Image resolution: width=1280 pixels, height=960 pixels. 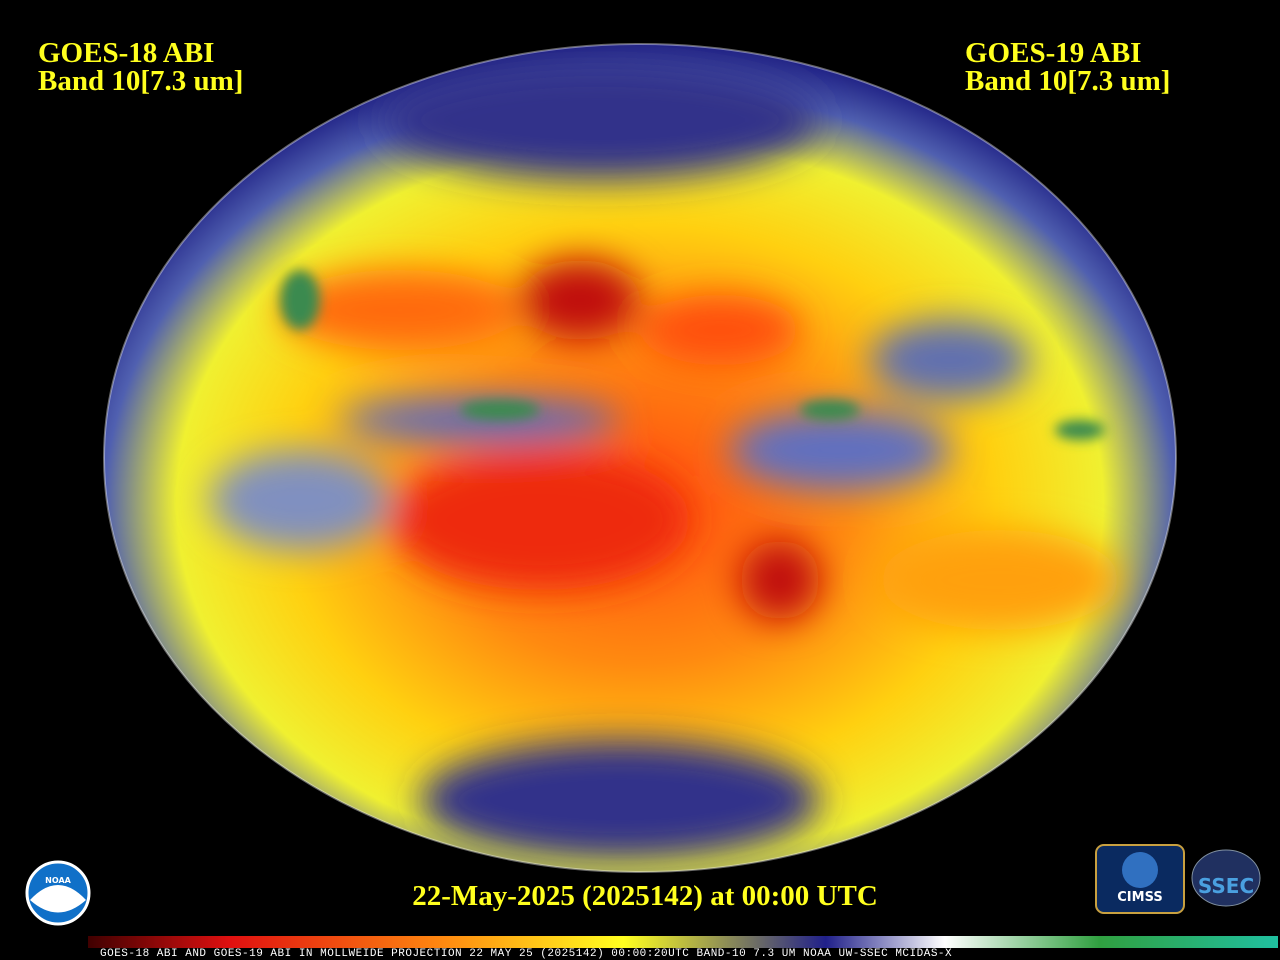 What do you see at coordinates (140, 81) in the screenshot?
I see `left-band: Band 10[7.3 um]` at bounding box center [140, 81].